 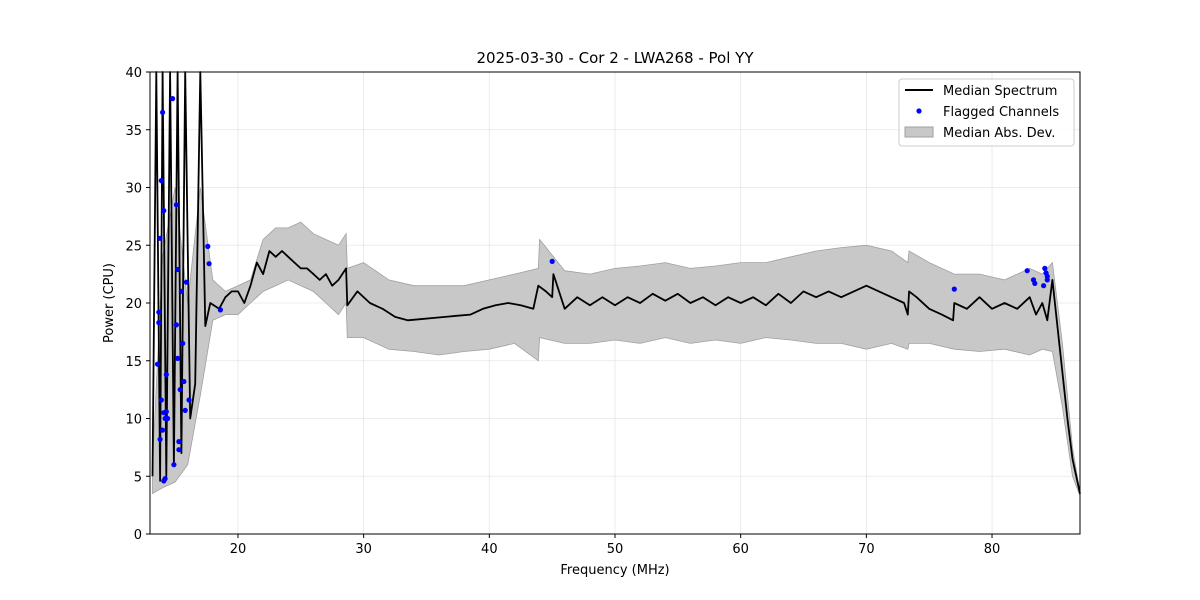 I want to click on x-tick-label: 80, so click(x=992, y=549).